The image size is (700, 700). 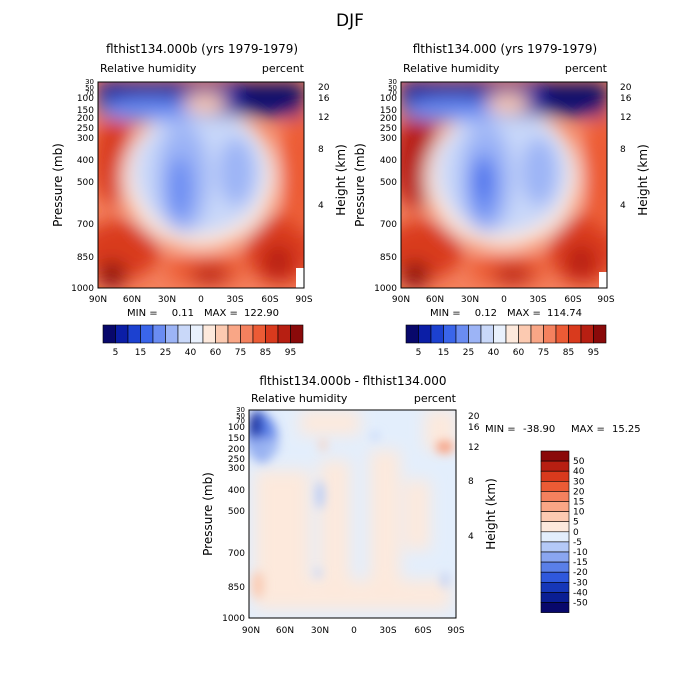 What do you see at coordinates (203, 313) in the screenshot?
I see `panel-1-minmax: MIN = 0.11 MAX = 122.90` at bounding box center [203, 313].